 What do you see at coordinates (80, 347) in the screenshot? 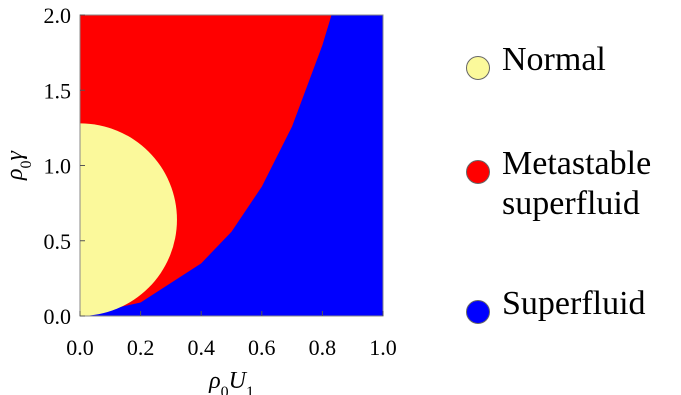
I see `x-tick-label: 0.0` at bounding box center [80, 347].